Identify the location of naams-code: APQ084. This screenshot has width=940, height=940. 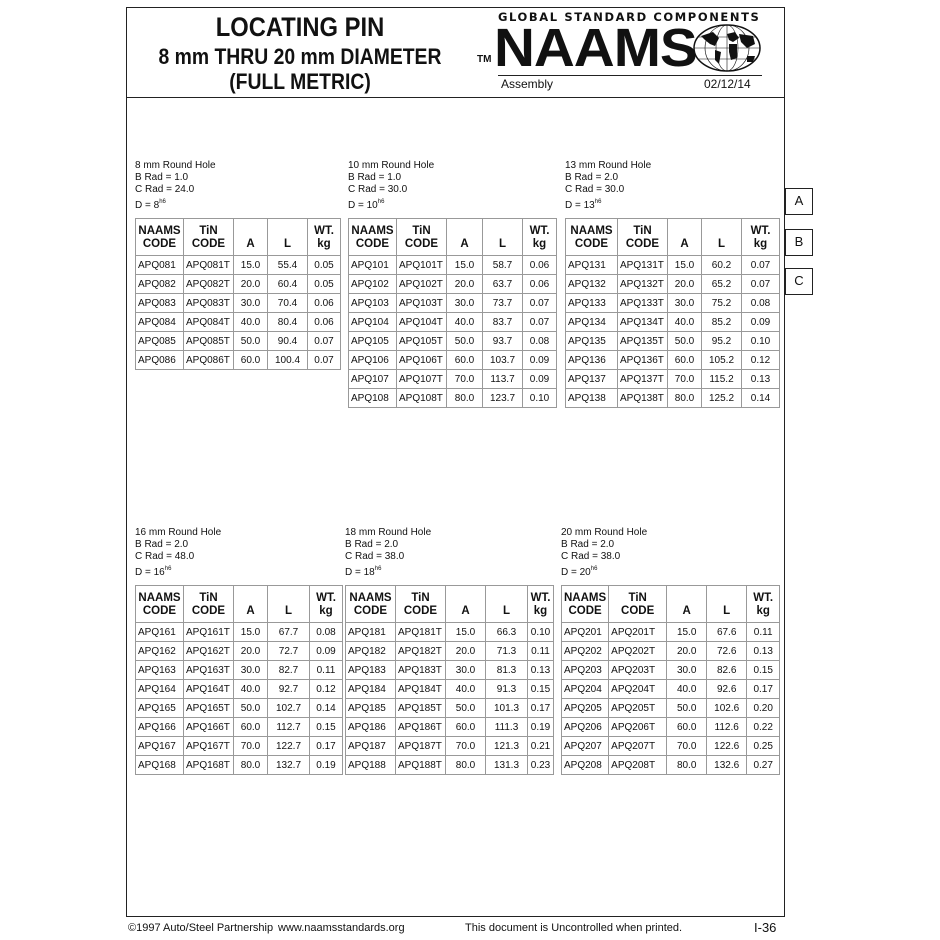
(159, 322).